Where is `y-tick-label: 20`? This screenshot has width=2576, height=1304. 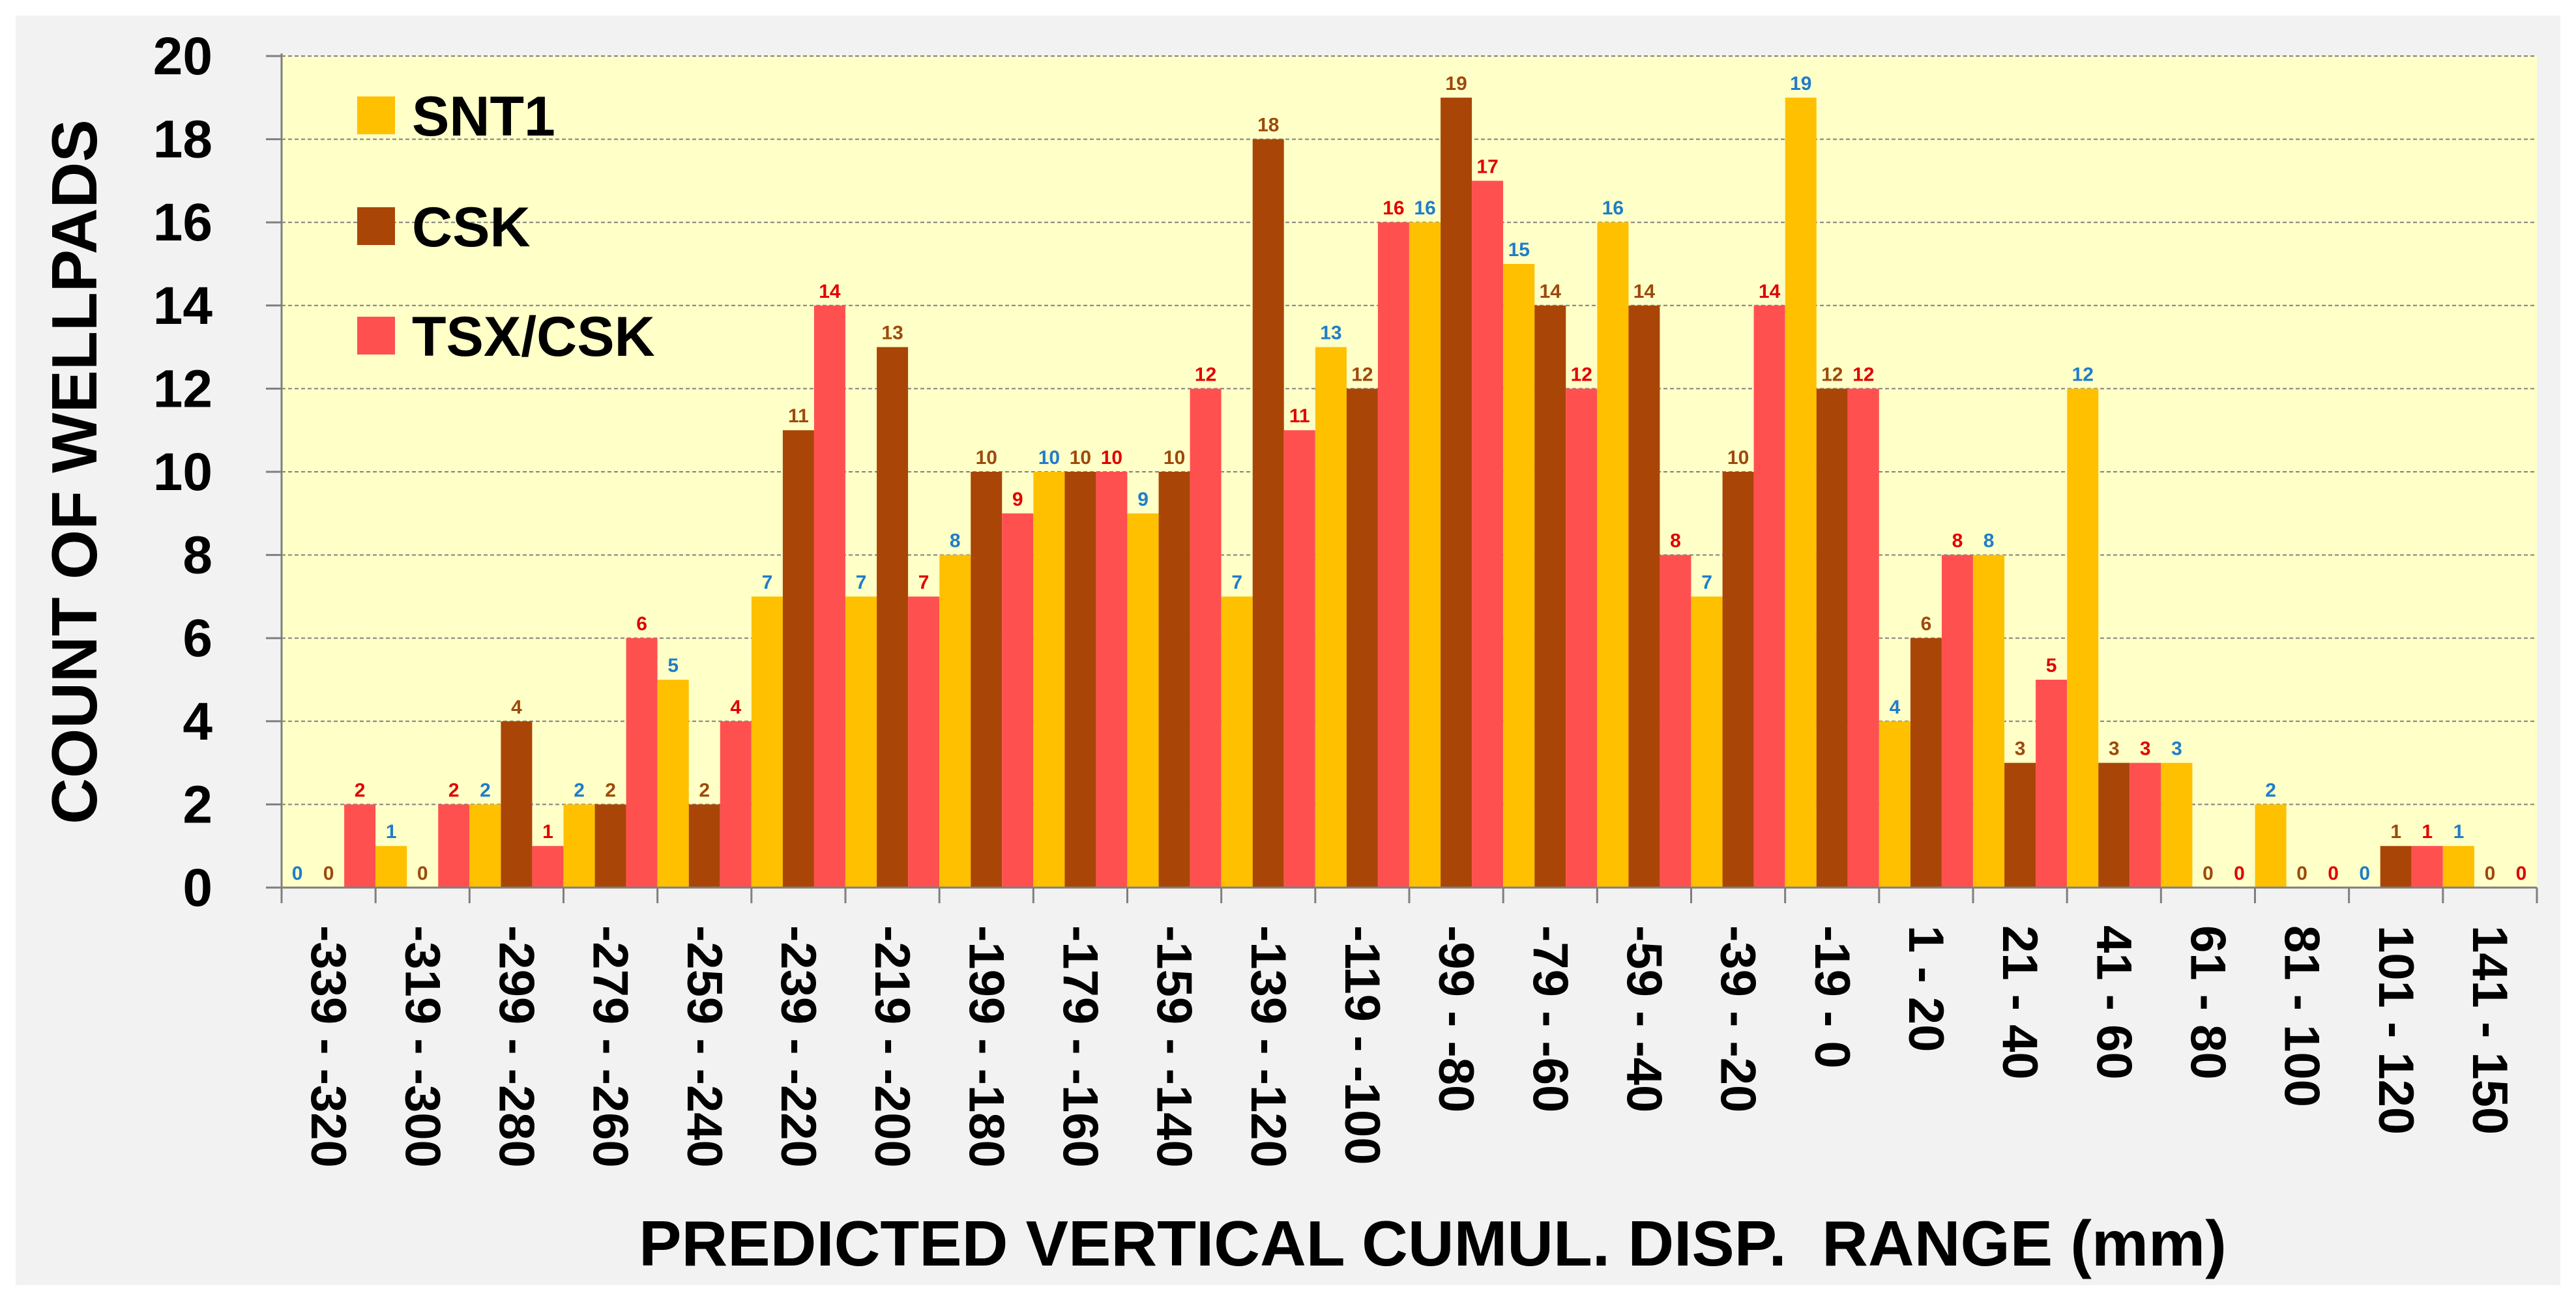
y-tick-label: 20 is located at coordinates (182, 56).